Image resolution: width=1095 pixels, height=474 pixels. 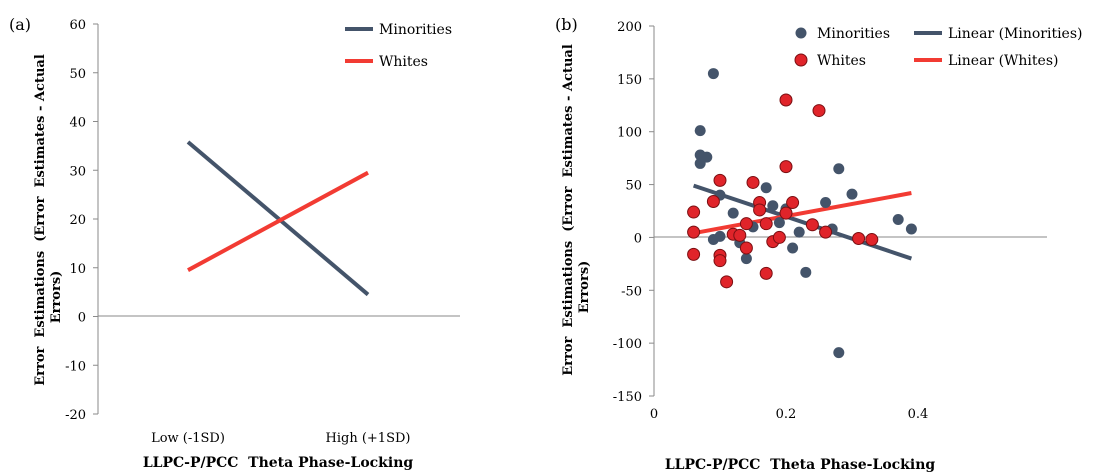 What do you see at coordinates (627, 344) in the screenshot?
I see `panel-b-y-tick-label: -100` at bounding box center [627, 344].